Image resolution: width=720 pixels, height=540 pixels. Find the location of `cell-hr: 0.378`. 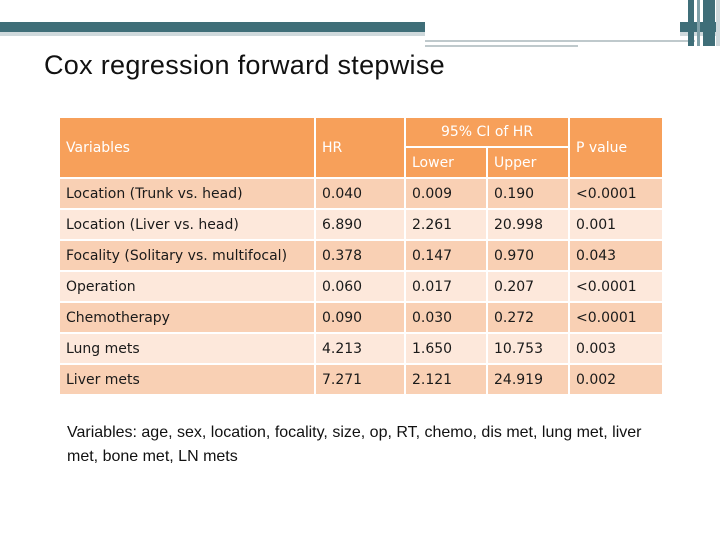

cell-hr: 0.378 is located at coordinates (360, 255).